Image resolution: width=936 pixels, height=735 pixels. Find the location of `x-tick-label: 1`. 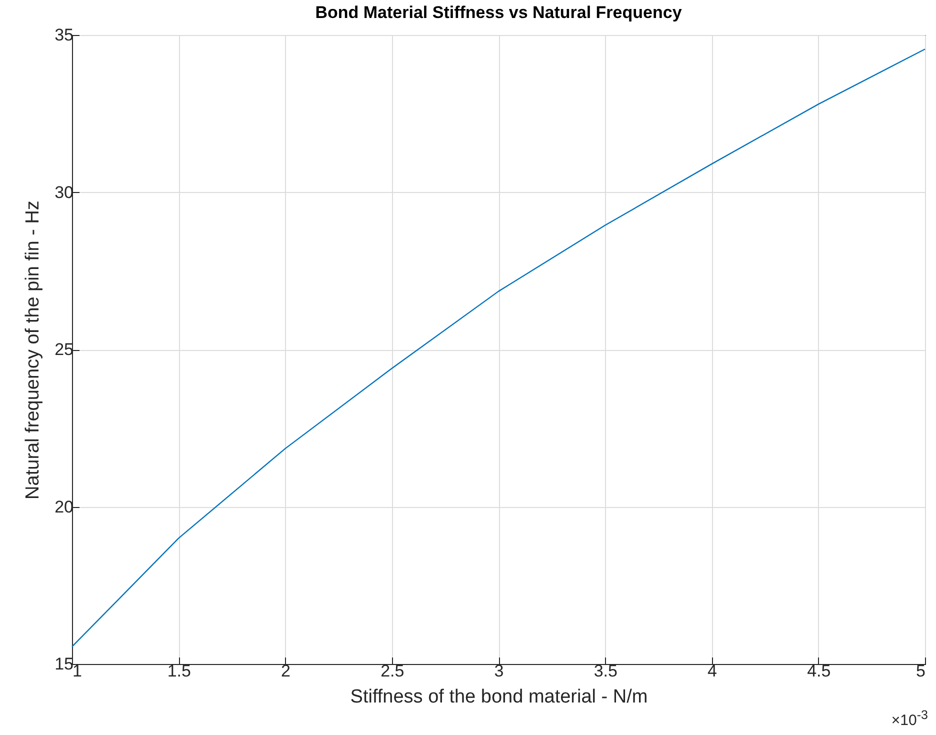

x-tick-label: 1 is located at coordinates (77, 671).